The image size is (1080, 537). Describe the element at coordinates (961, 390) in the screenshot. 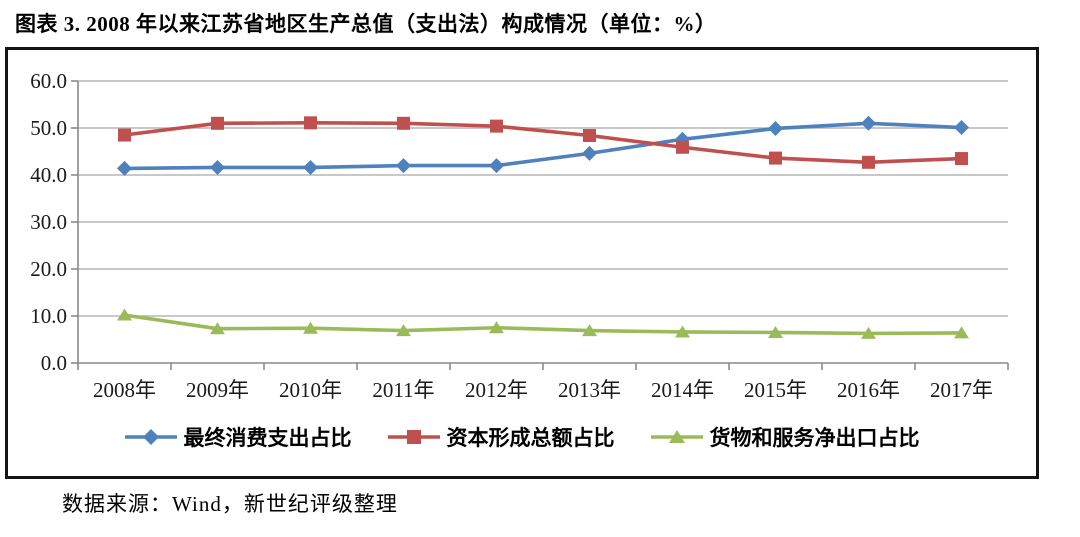

I see `x-tick-label: 2017年` at that location.